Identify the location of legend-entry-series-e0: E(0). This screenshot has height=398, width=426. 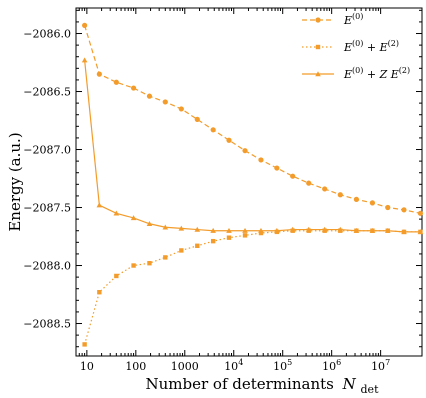
(332, 19).